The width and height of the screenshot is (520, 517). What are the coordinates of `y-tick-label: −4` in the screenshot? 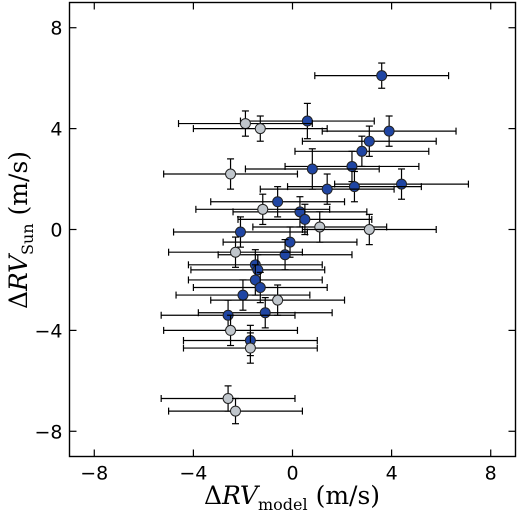 It's located at (48, 331).